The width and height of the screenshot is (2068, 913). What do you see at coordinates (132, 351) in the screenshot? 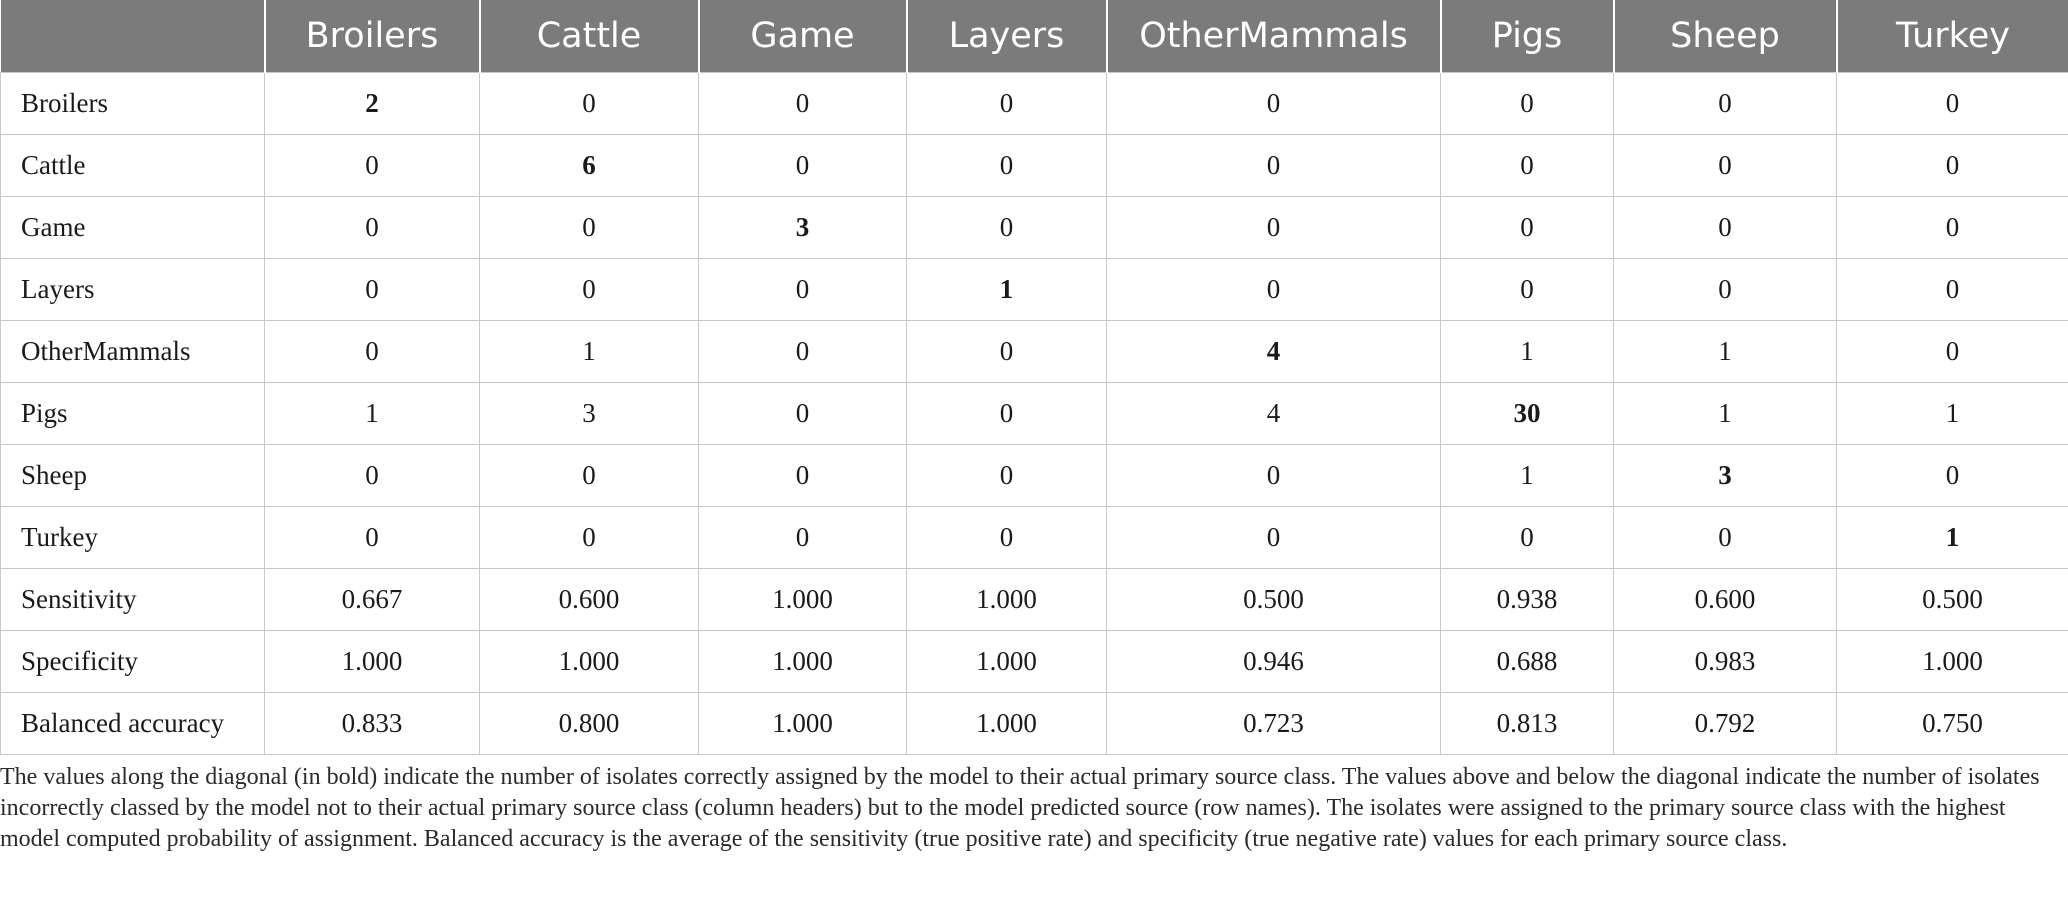
I see `row-name: OtherMammals` at bounding box center [132, 351].